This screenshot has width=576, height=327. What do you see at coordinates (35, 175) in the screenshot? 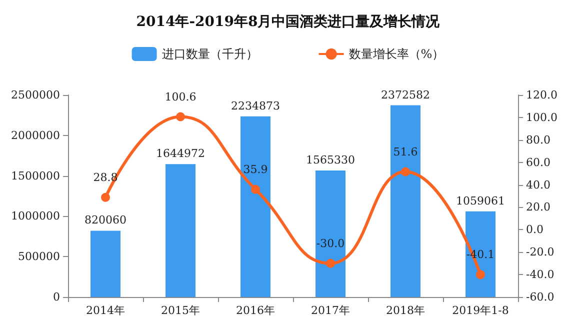
I see `y-tick-label: 1500000` at bounding box center [35, 175].